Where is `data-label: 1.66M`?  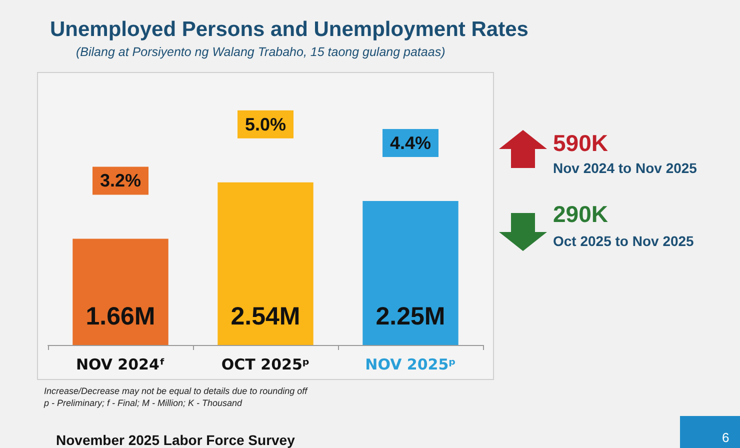 data-label: 1.66M is located at coordinates (121, 316).